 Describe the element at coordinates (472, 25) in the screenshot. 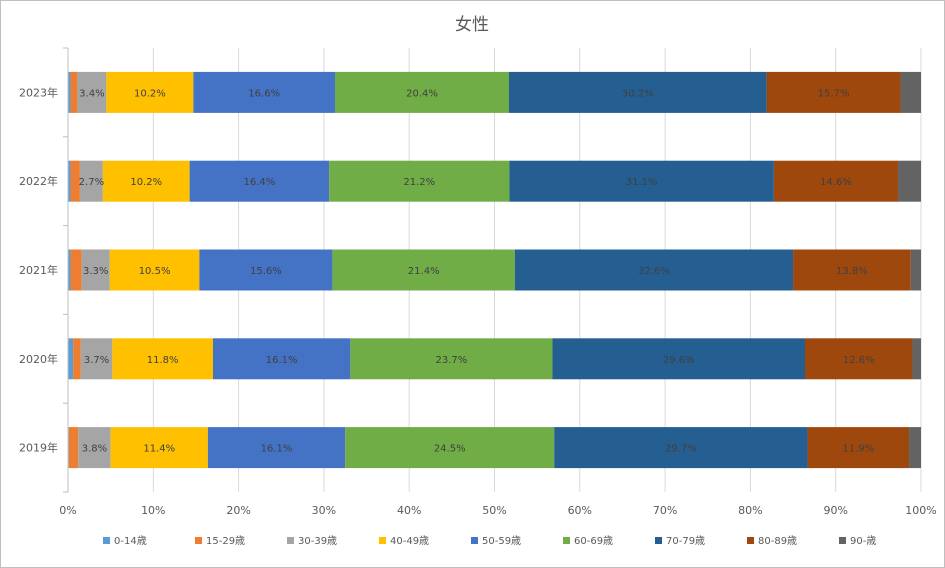

I see `chart-title: 女性` at that location.